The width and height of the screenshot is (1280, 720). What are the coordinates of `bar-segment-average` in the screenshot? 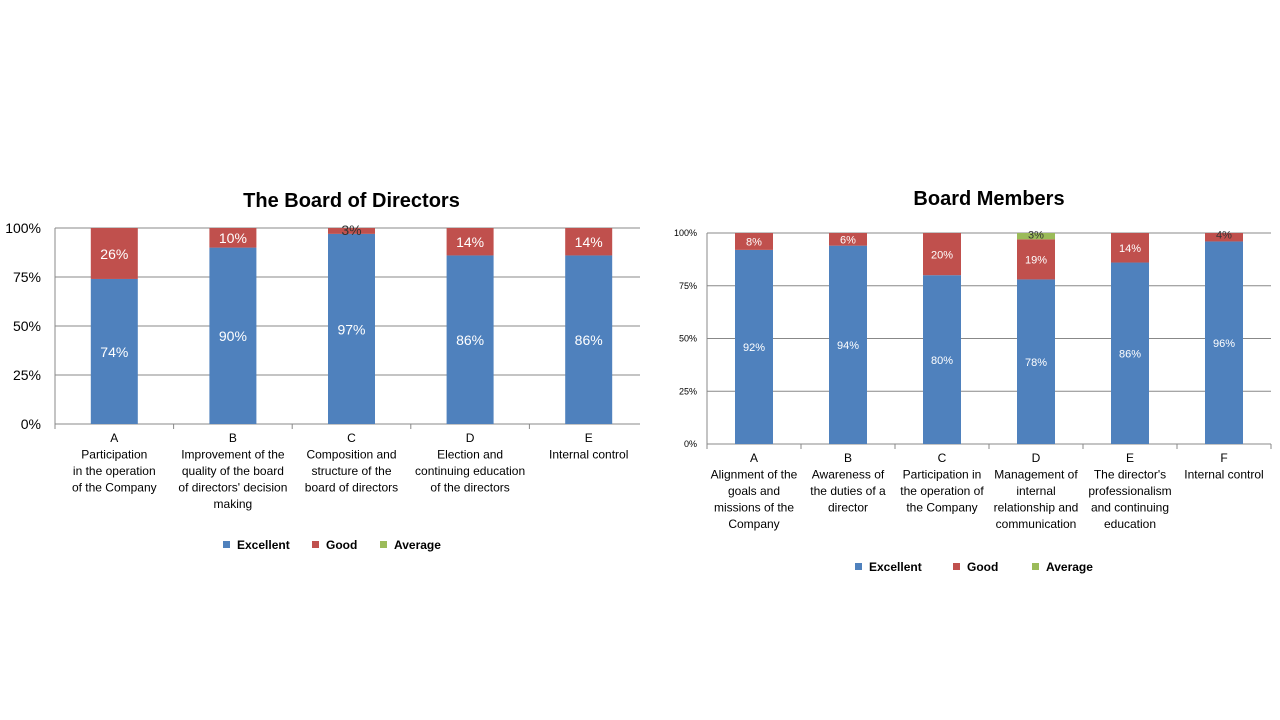 It's located at (1036, 236).